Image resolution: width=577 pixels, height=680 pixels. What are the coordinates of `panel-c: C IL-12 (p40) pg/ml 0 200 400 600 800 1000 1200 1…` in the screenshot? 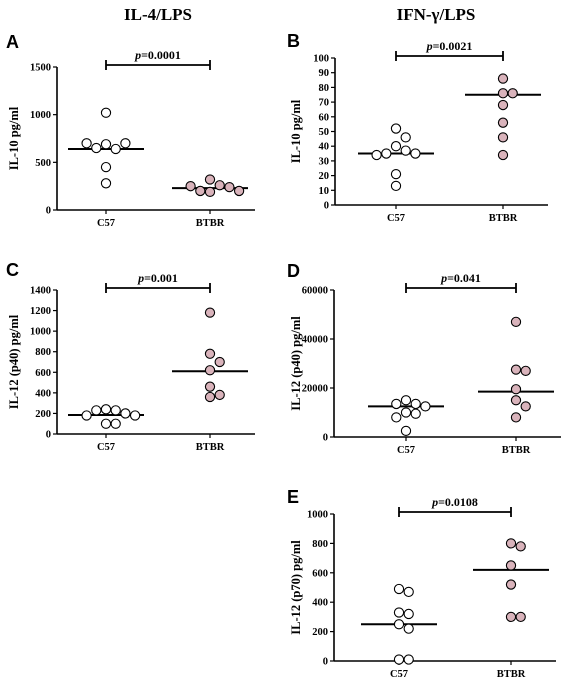 It's located at (130, 356).